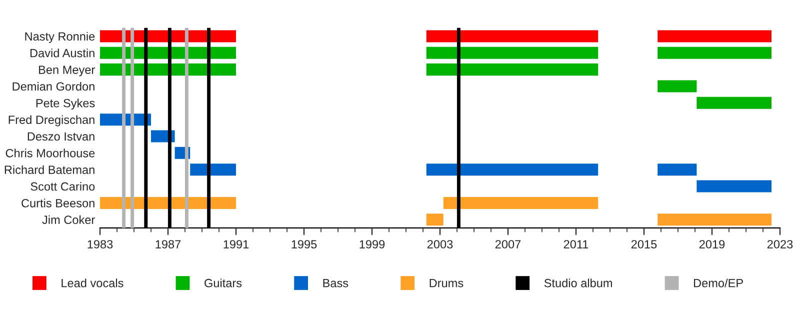  What do you see at coordinates (372, 244) in the screenshot?
I see `x-tick-label: 1999` at bounding box center [372, 244].